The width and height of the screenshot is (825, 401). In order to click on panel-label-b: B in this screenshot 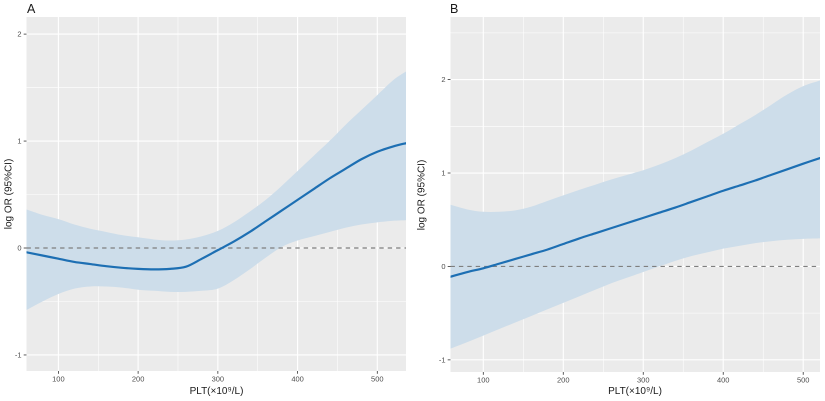, I will do `click(454, 9)`.